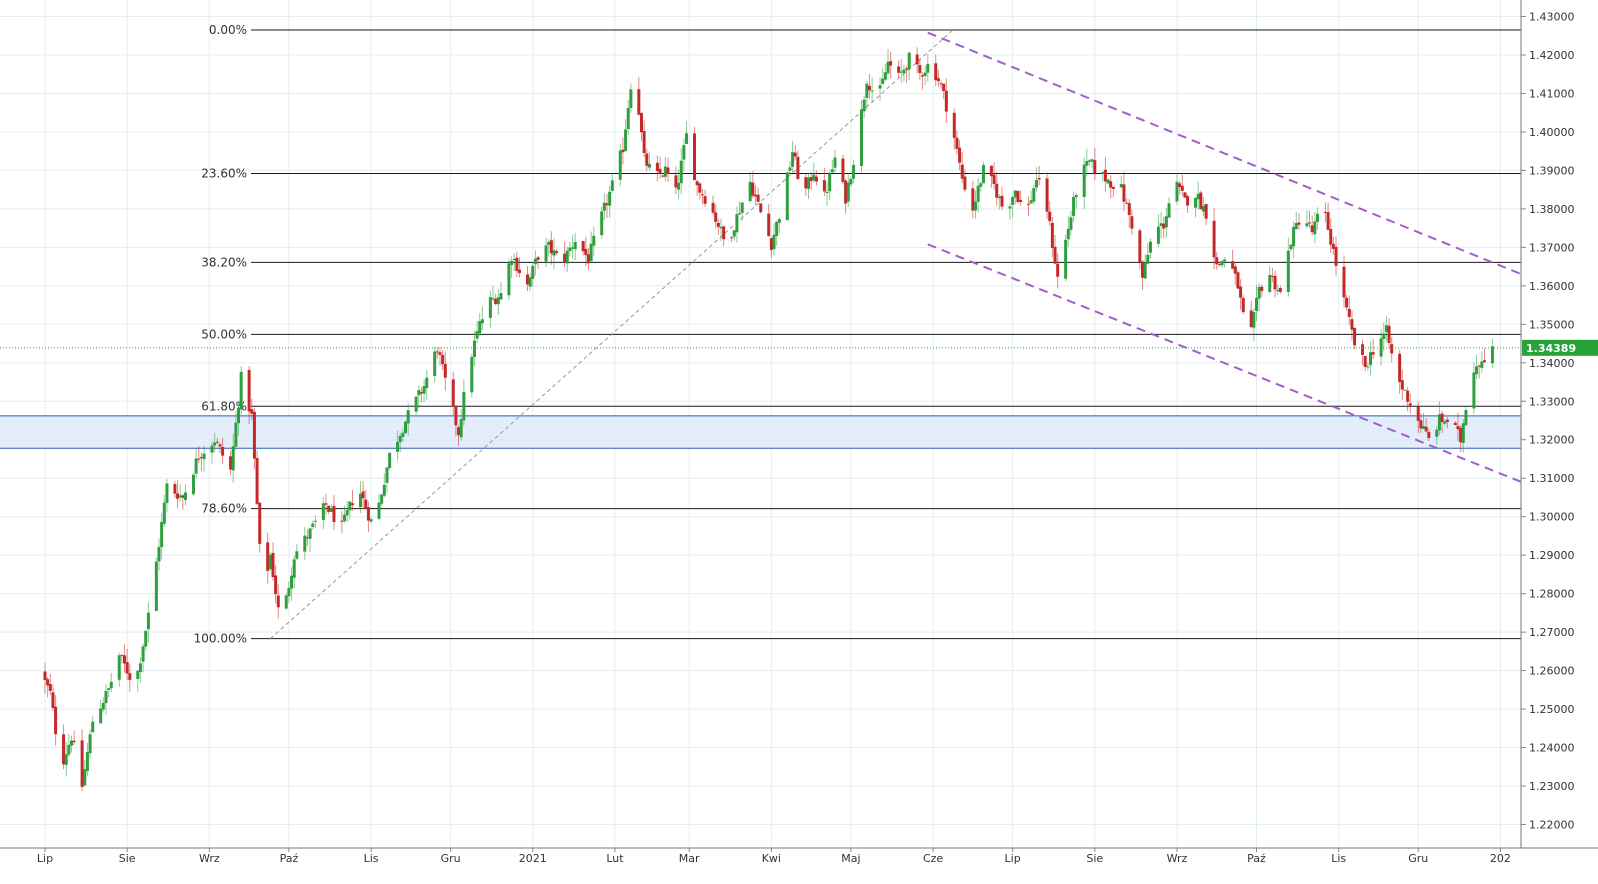 The height and width of the screenshot is (884, 1598). What do you see at coordinates (127, 858) in the screenshot?
I see `x-tick-label: Sie` at bounding box center [127, 858].